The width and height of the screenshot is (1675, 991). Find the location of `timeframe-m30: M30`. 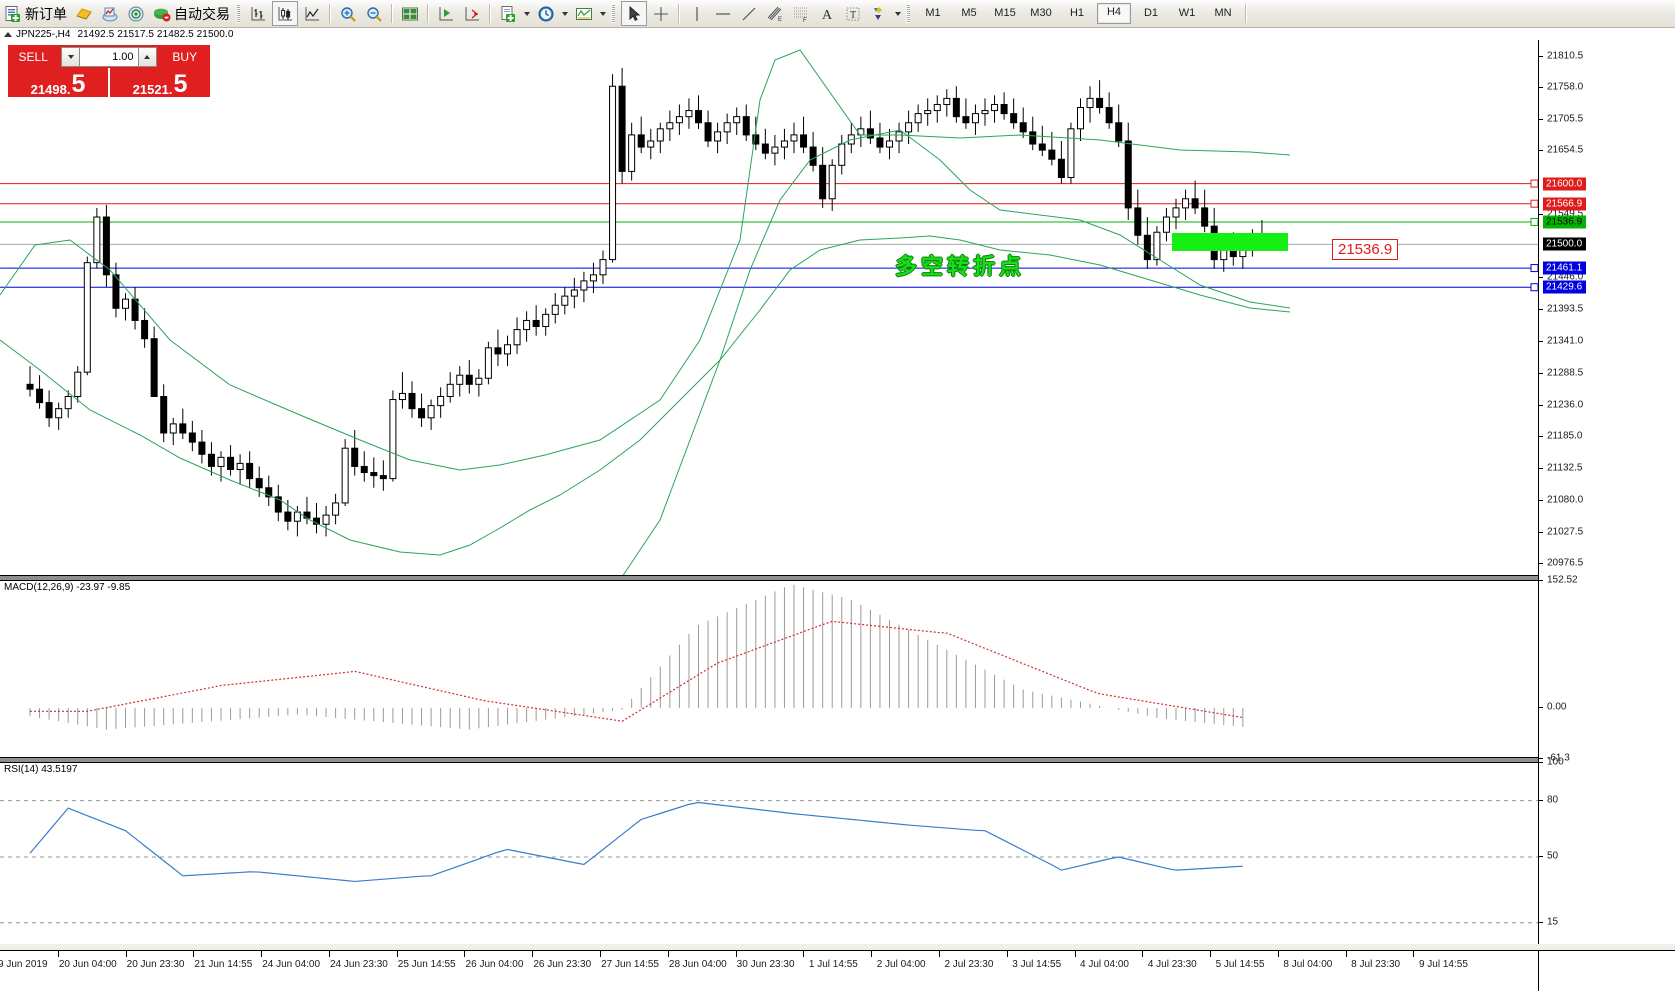

timeframe-m30: M30 is located at coordinates (1041, 13).